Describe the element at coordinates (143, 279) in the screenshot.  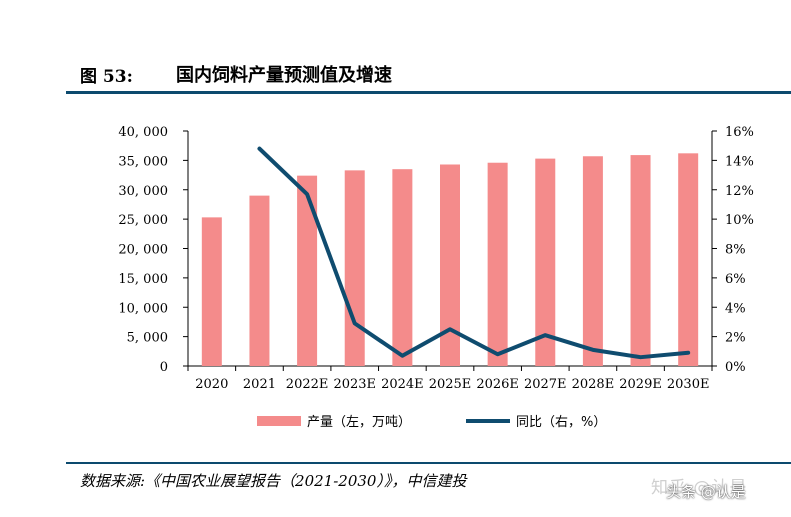
I see `left-tick-label: 15, 000` at that location.